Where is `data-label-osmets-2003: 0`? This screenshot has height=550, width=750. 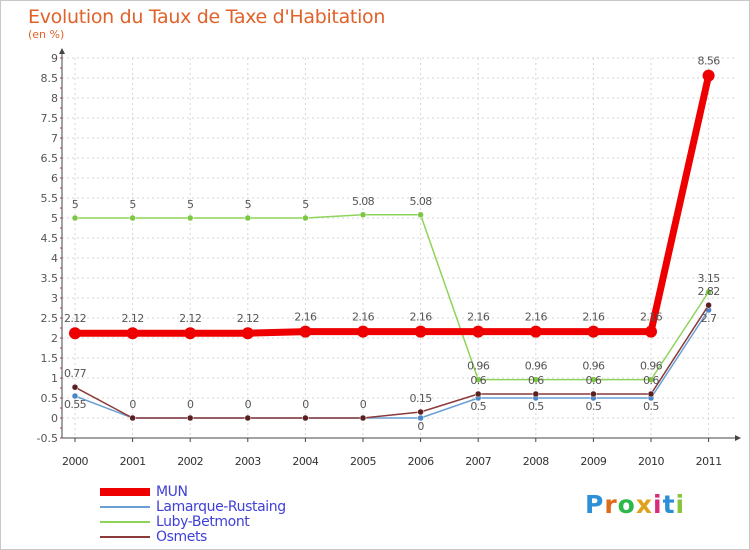
data-label-osmets-2003: 0 is located at coordinates (248, 404).